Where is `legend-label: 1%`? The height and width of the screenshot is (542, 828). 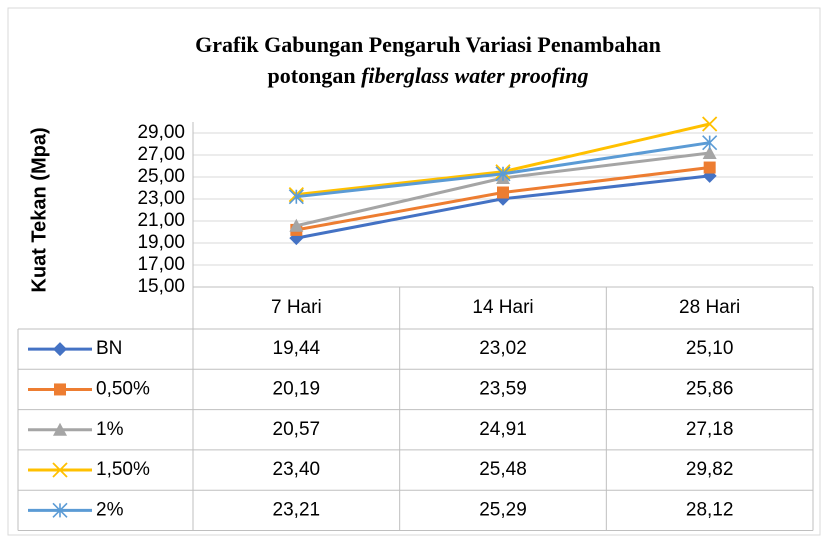
legend-label: 1% is located at coordinates (110, 429).